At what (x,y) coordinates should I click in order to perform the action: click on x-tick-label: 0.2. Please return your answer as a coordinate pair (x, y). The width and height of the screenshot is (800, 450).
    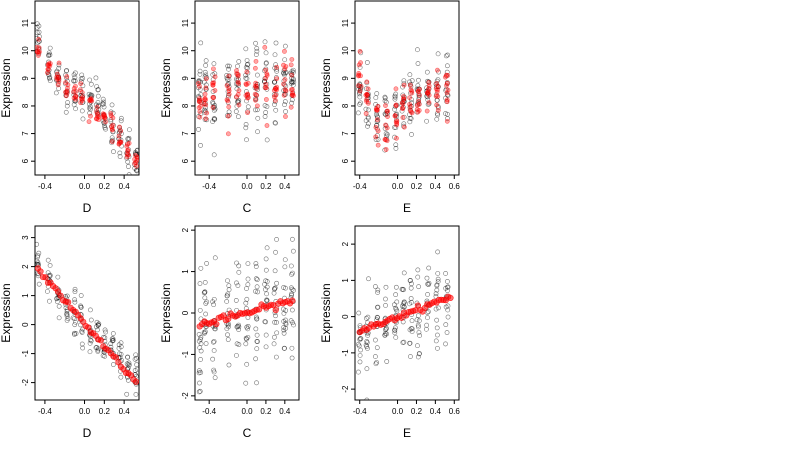
    Looking at the image, I should click on (105, 411).